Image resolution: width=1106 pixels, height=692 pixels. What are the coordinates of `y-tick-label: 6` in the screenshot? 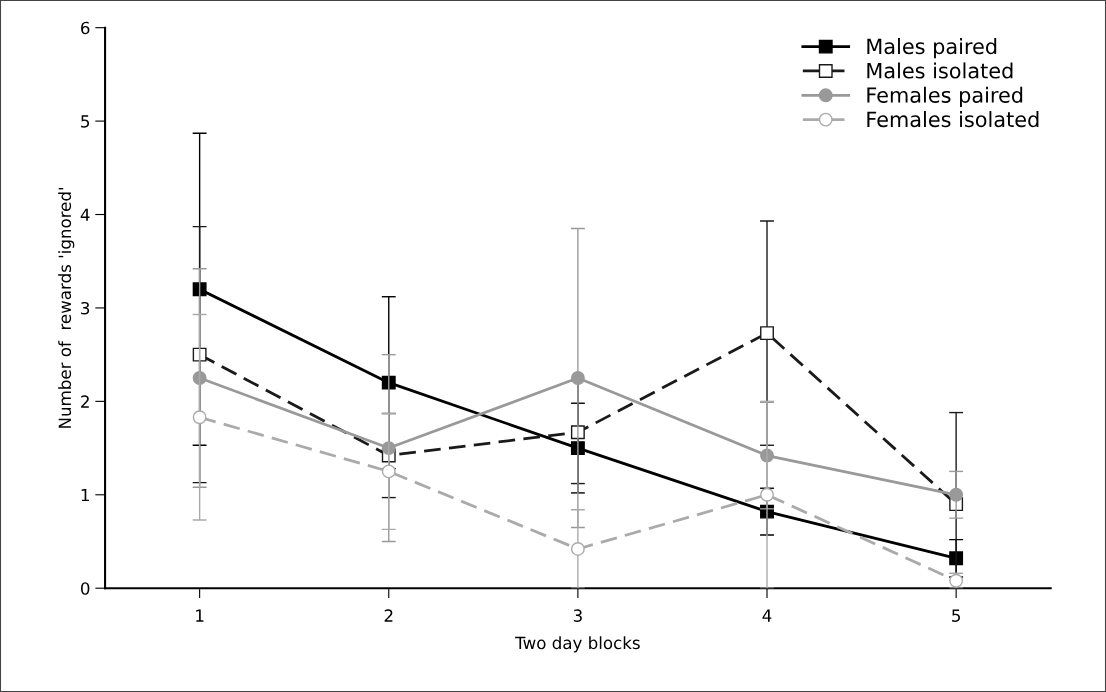 It's located at (85, 28).